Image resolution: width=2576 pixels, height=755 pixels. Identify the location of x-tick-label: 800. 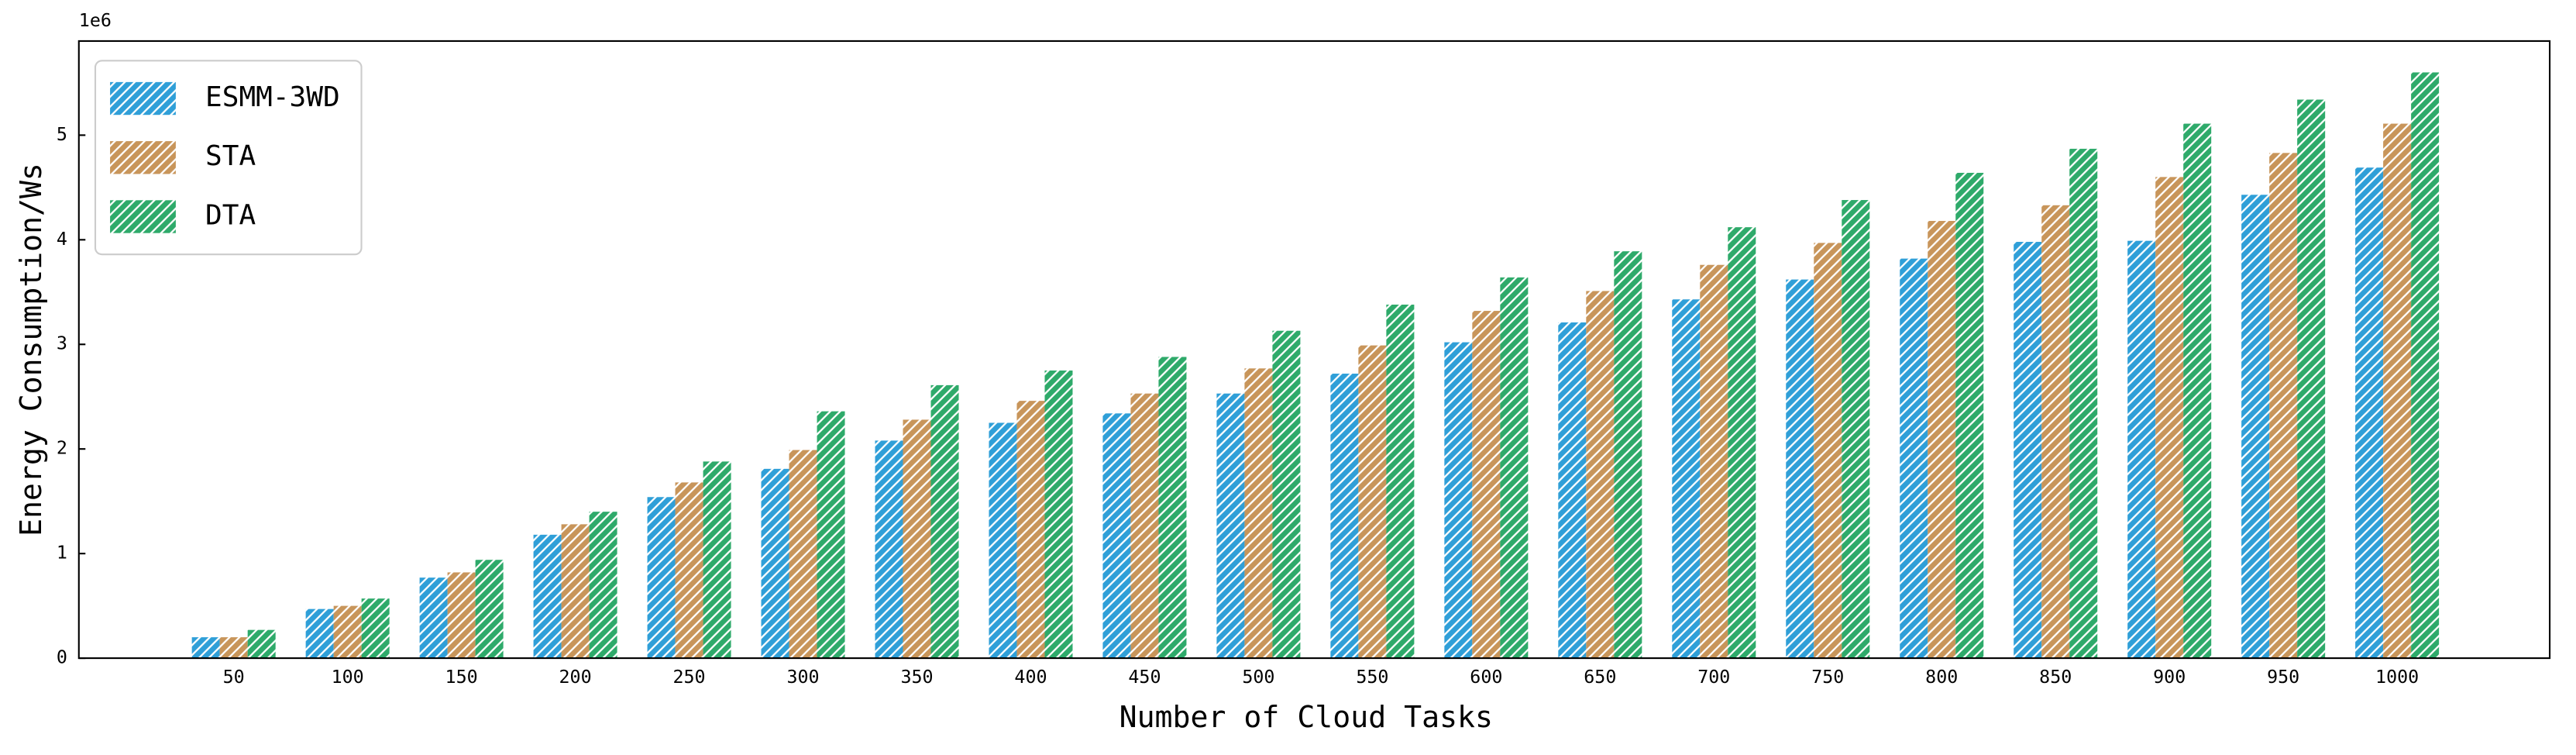
(1941, 677).